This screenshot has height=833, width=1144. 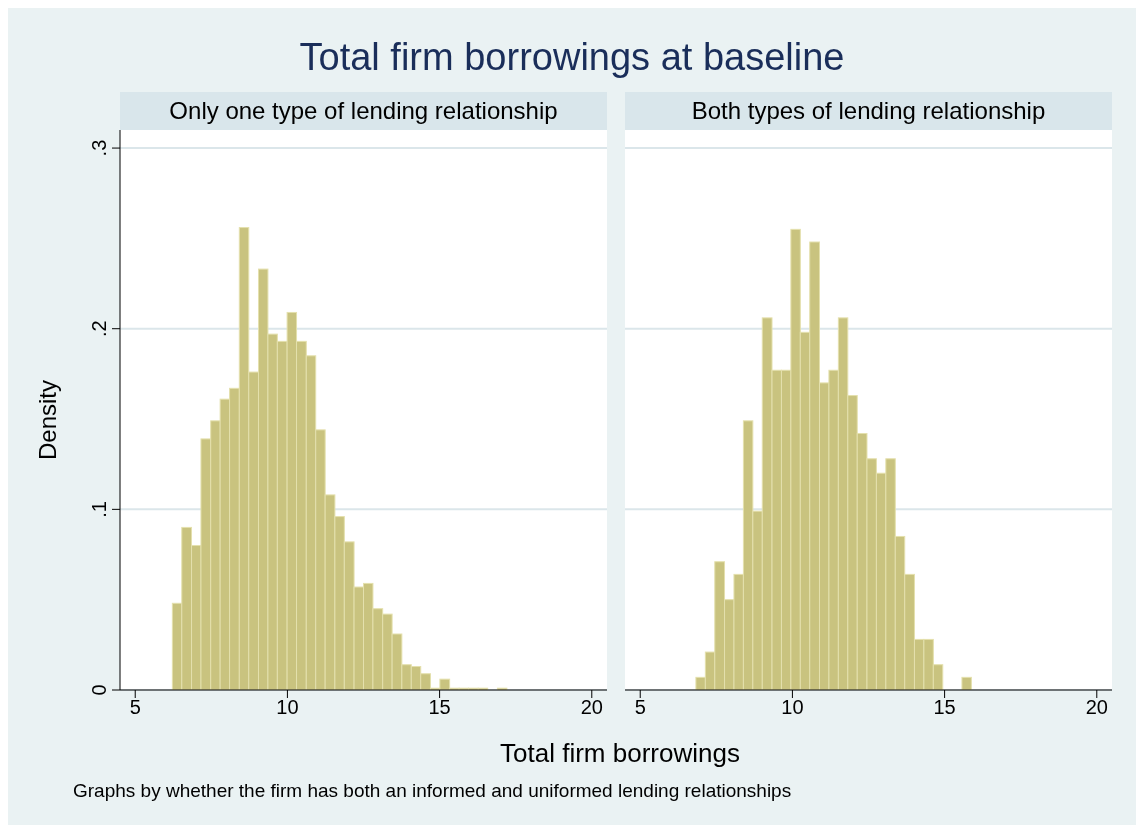 I want to click on chart-title: Total firm borrowings at baseline, so click(x=572, y=57).